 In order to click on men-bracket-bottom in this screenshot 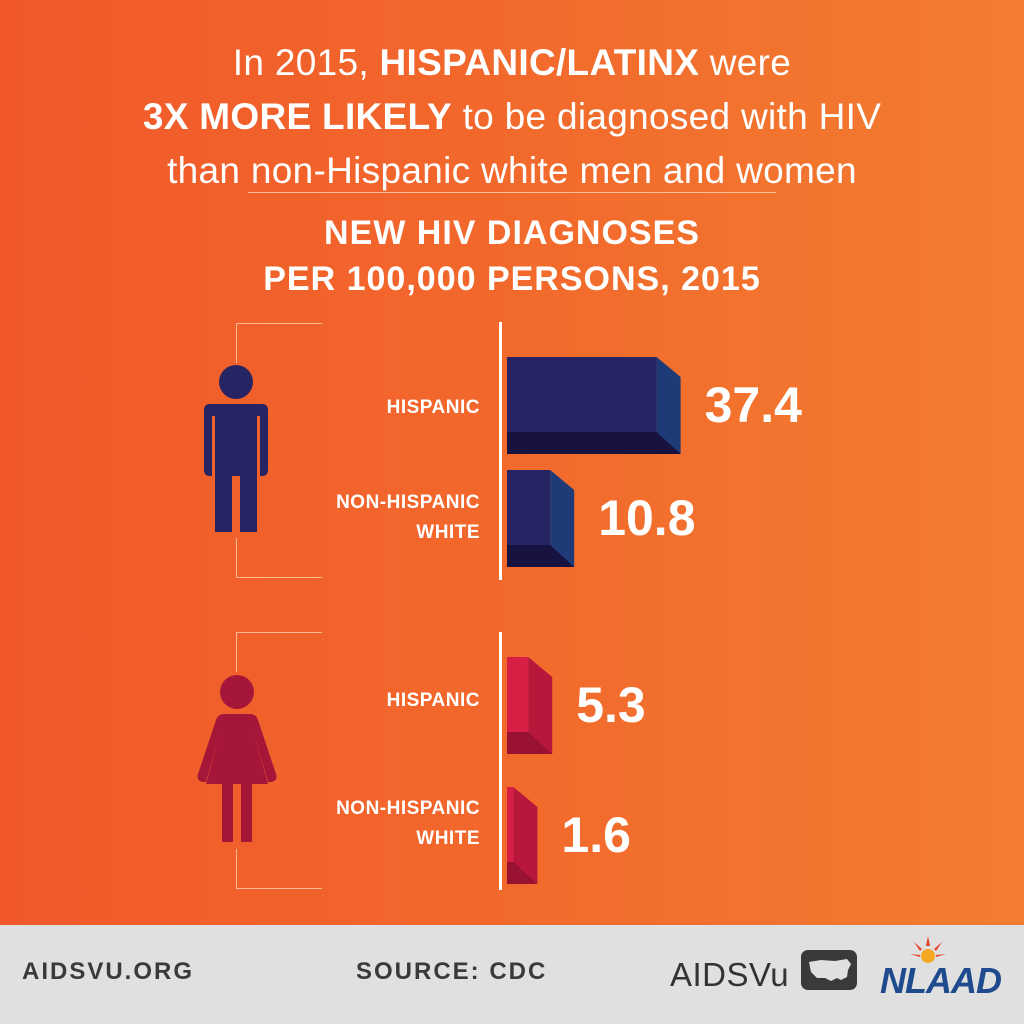, I will do `click(279, 558)`.